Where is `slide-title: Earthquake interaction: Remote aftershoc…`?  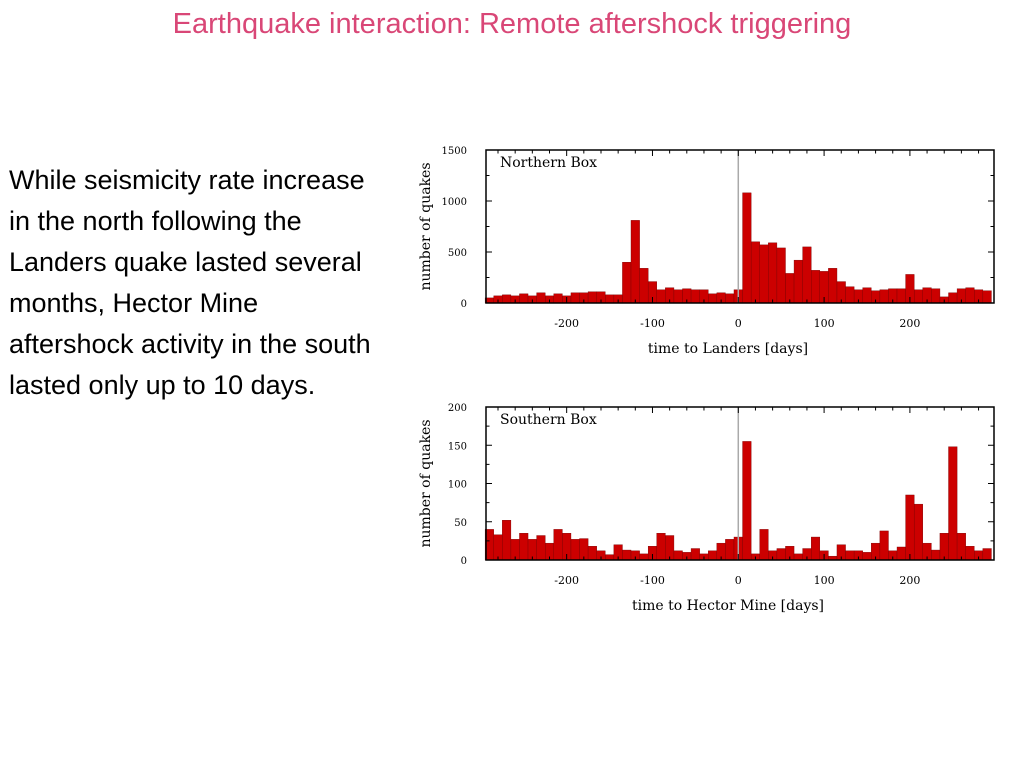
slide-title: Earthquake interaction: Remote aftershoc… is located at coordinates (512, 24).